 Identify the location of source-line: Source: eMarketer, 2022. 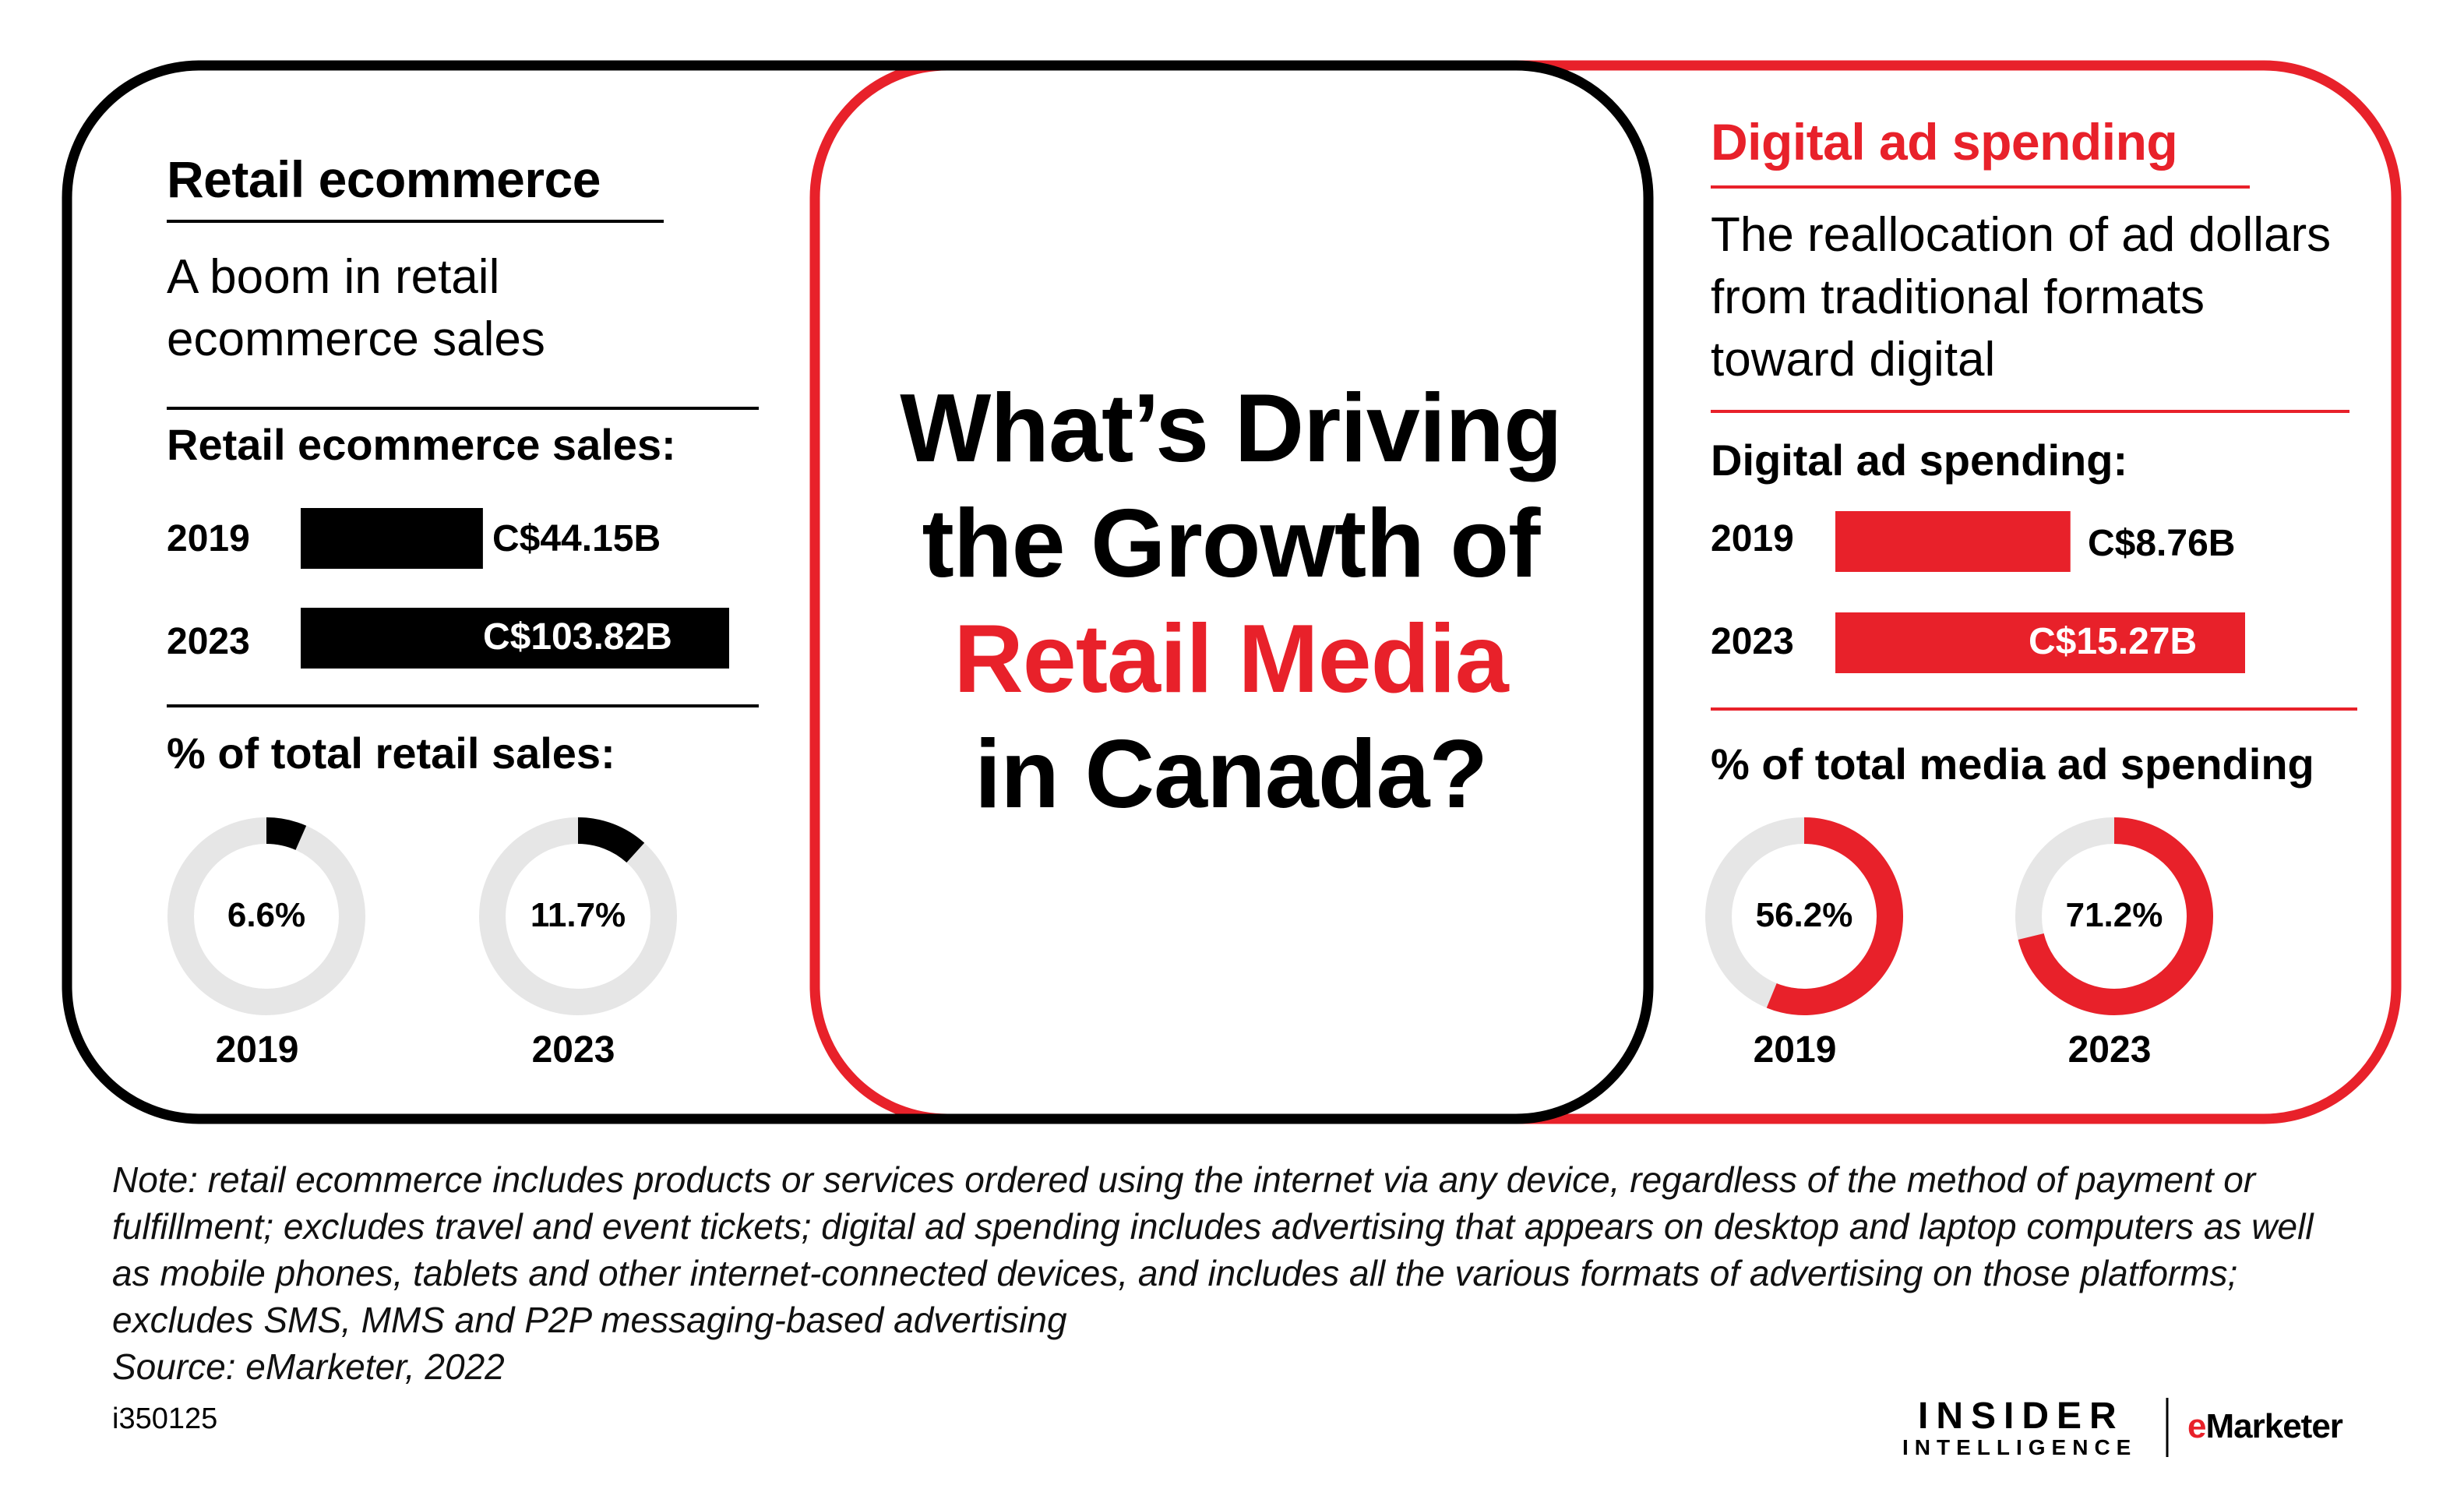
(308, 1366).